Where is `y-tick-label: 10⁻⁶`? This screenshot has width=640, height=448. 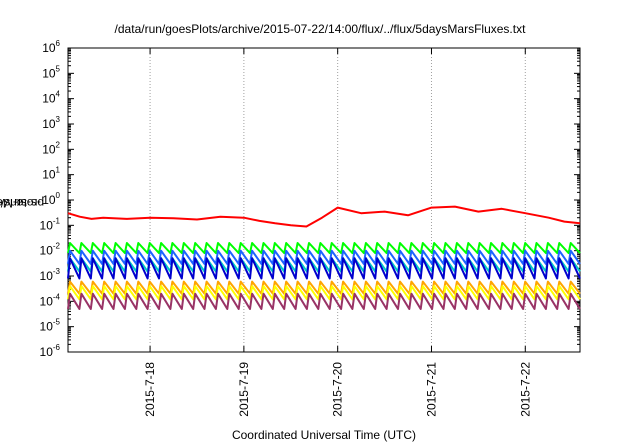 y-tick-label: 10⁻⁶ is located at coordinates (50, 351).